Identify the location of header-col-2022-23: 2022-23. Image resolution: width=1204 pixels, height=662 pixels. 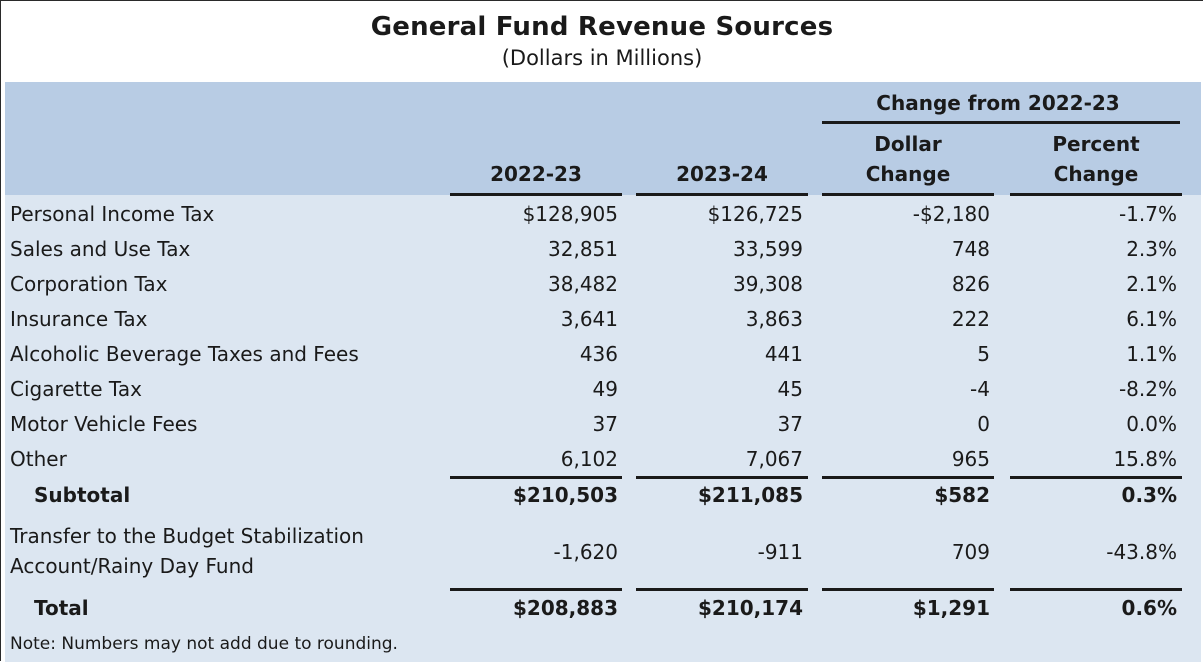
(536, 174).